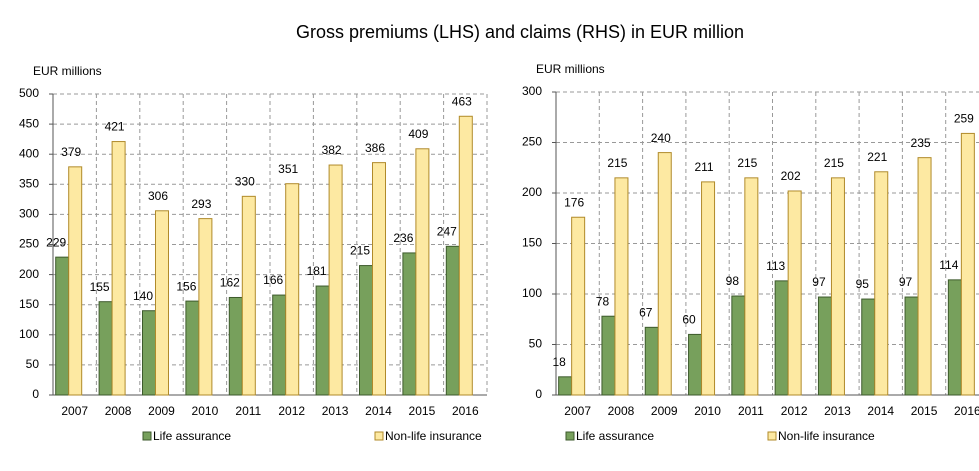  I want to click on x-tick-label: 2007, so click(577, 411).